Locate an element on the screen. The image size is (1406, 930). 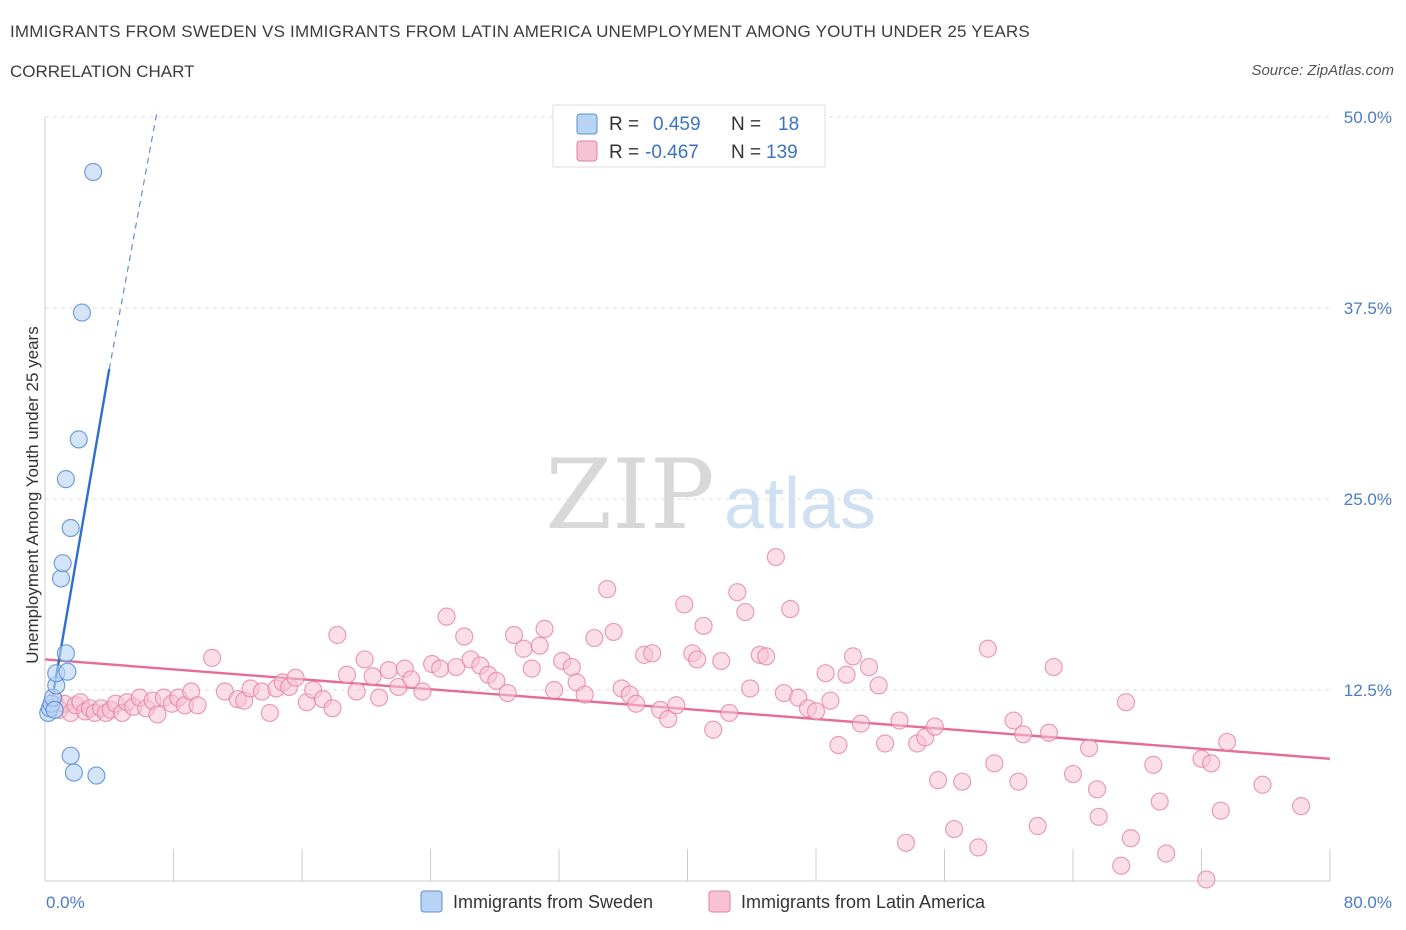
legend-n-label-sweden: N = is located at coordinates (746, 124).